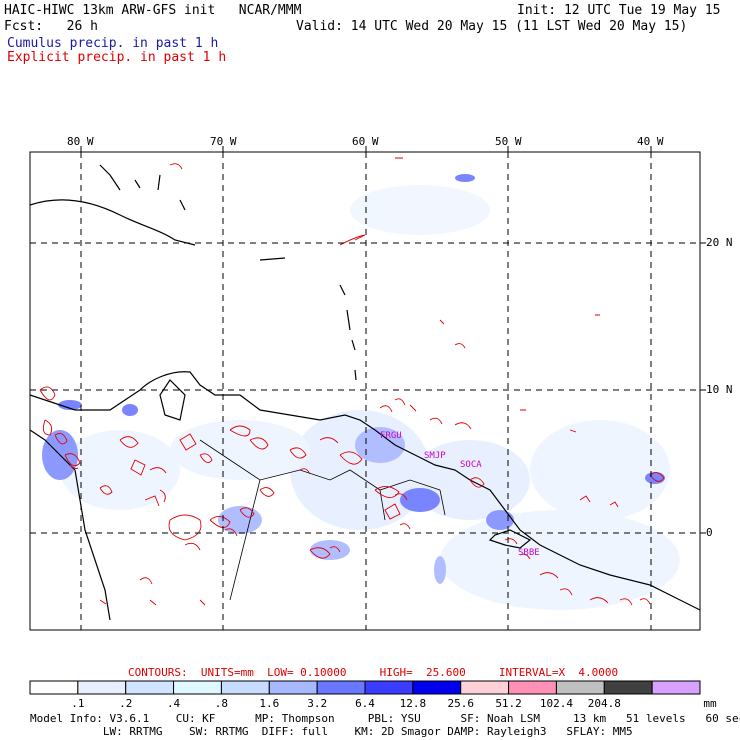 The height and width of the screenshot is (740, 740). What do you see at coordinates (709, 532) in the screenshot?
I see `lat-label-0: 0` at bounding box center [709, 532].